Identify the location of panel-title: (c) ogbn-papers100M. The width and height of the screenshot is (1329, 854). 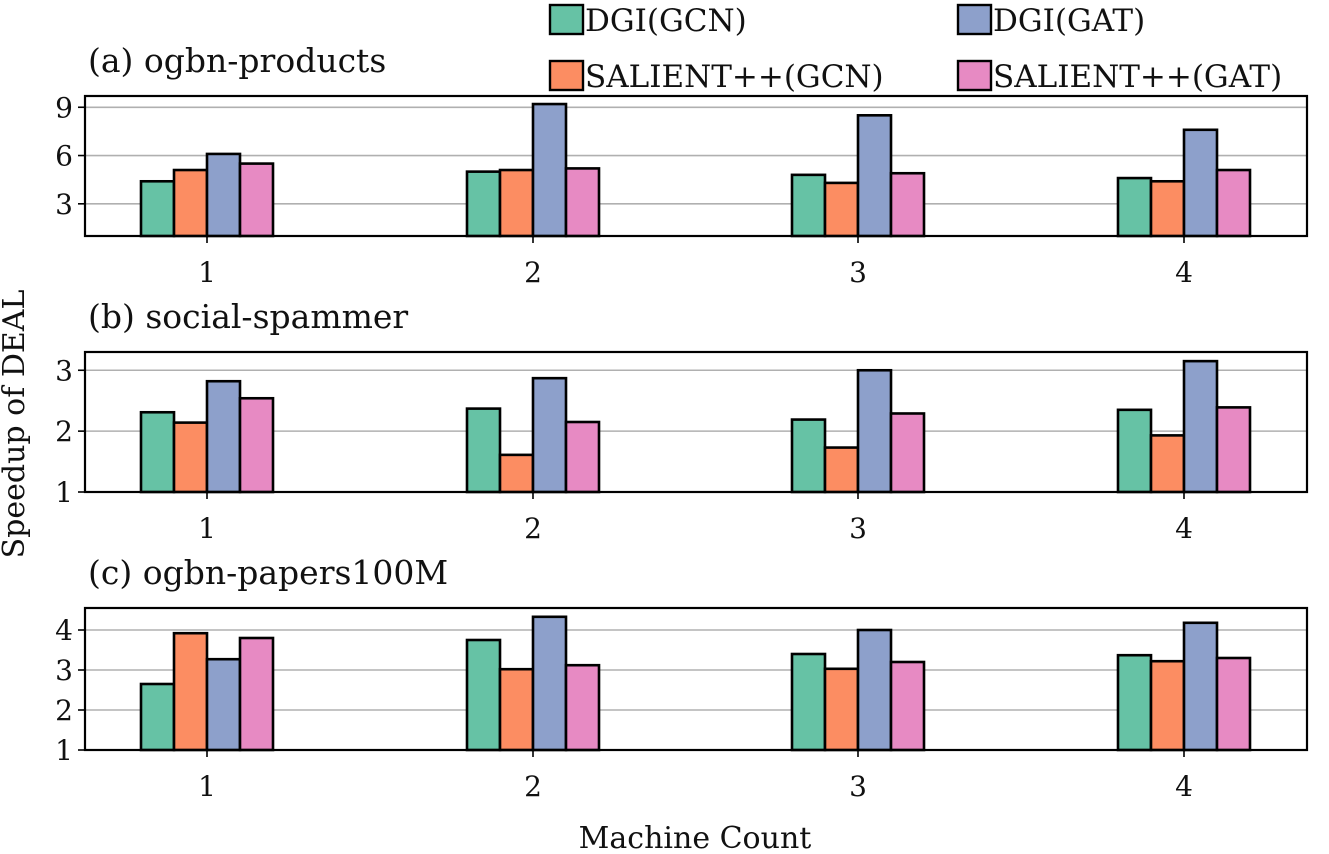
(268, 572).